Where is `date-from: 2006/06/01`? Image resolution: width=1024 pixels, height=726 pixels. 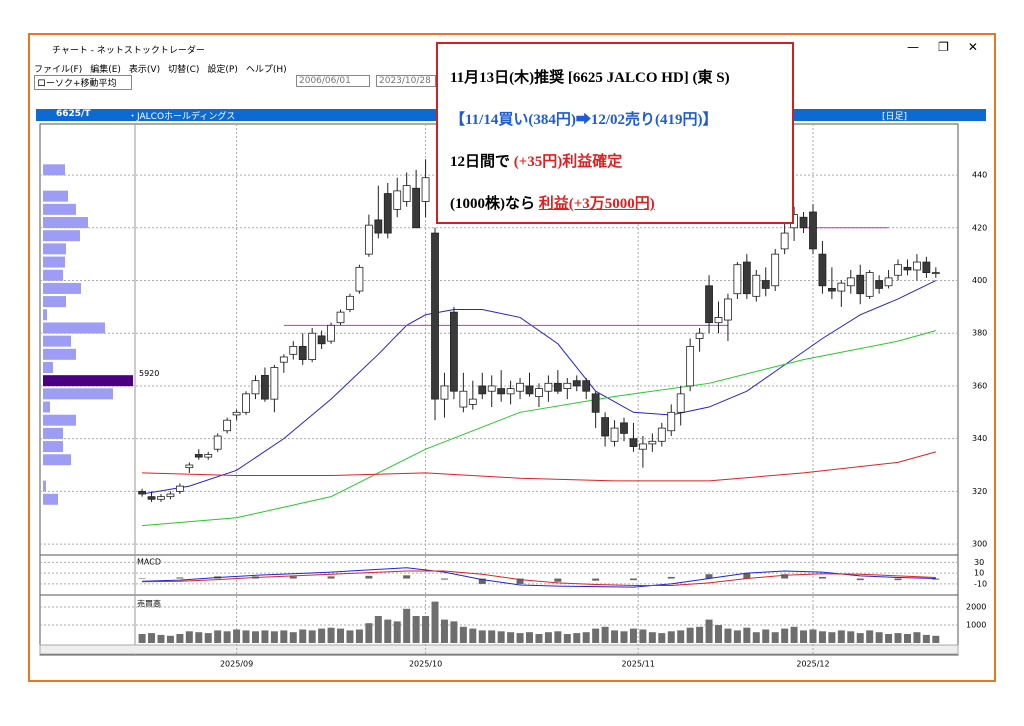
date-from: 2006/06/01 is located at coordinates (333, 81).